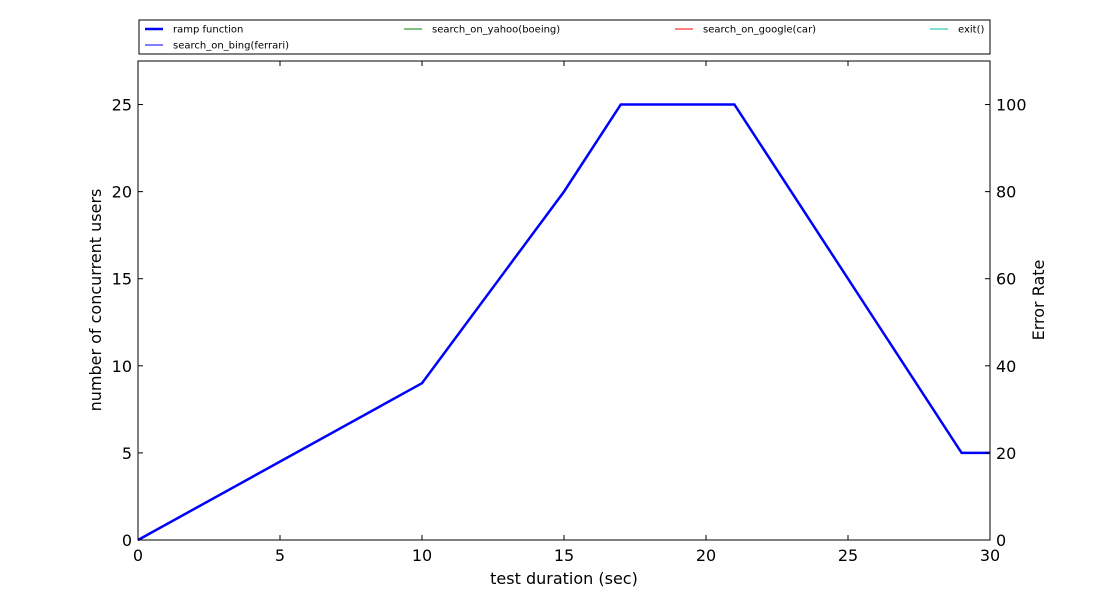 Image resolution: width=1100 pixels, height=600 pixels. Describe the element at coordinates (208, 30) in the screenshot. I see `legend-label: ramp function` at that location.